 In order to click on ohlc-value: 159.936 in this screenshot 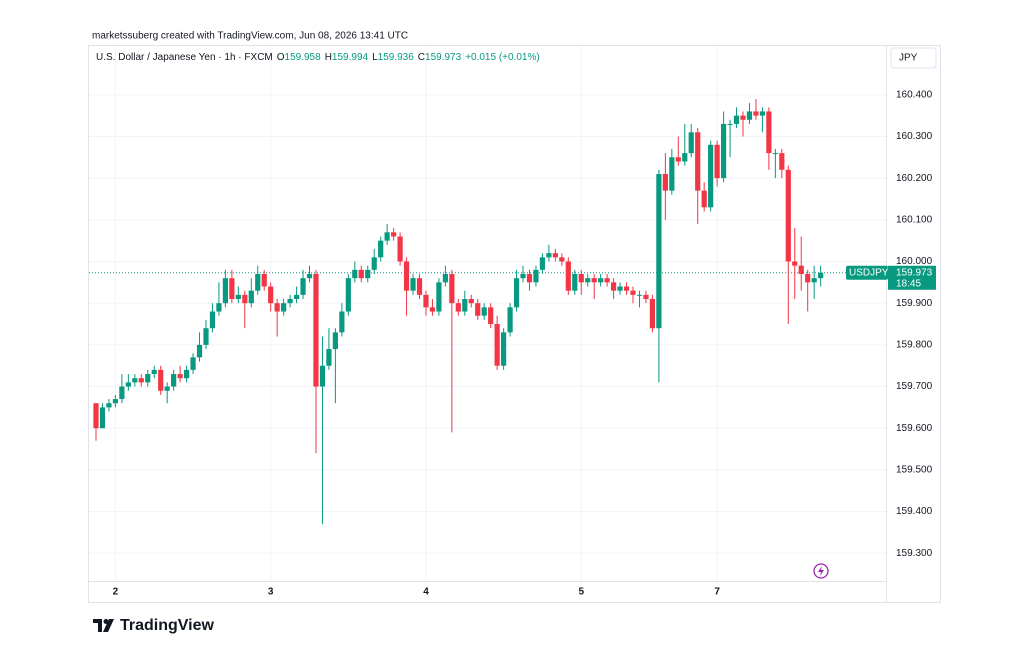, I will do `click(396, 57)`.